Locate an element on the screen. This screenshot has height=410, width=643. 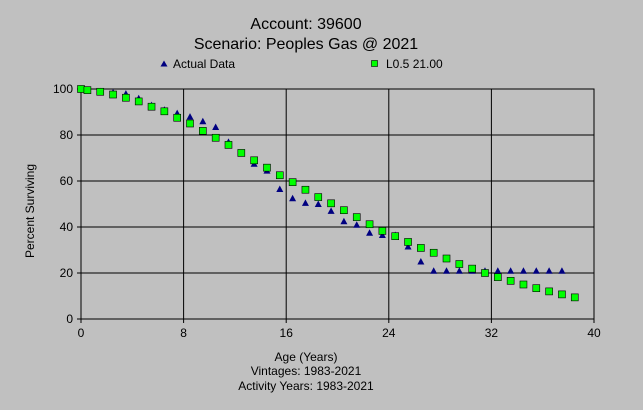
y-tick-label: 20 is located at coordinates (67, 273).